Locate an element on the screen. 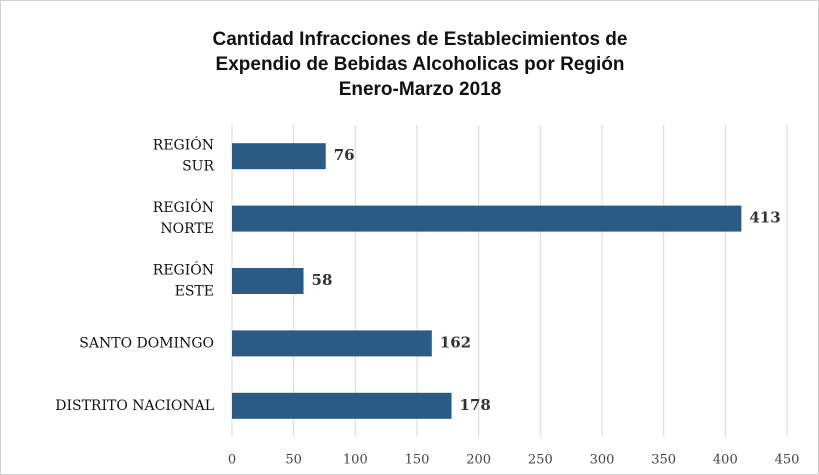 The width and height of the screenshot is (819, 475). x-tick-label: 300 is located at coordinates (602, 460).